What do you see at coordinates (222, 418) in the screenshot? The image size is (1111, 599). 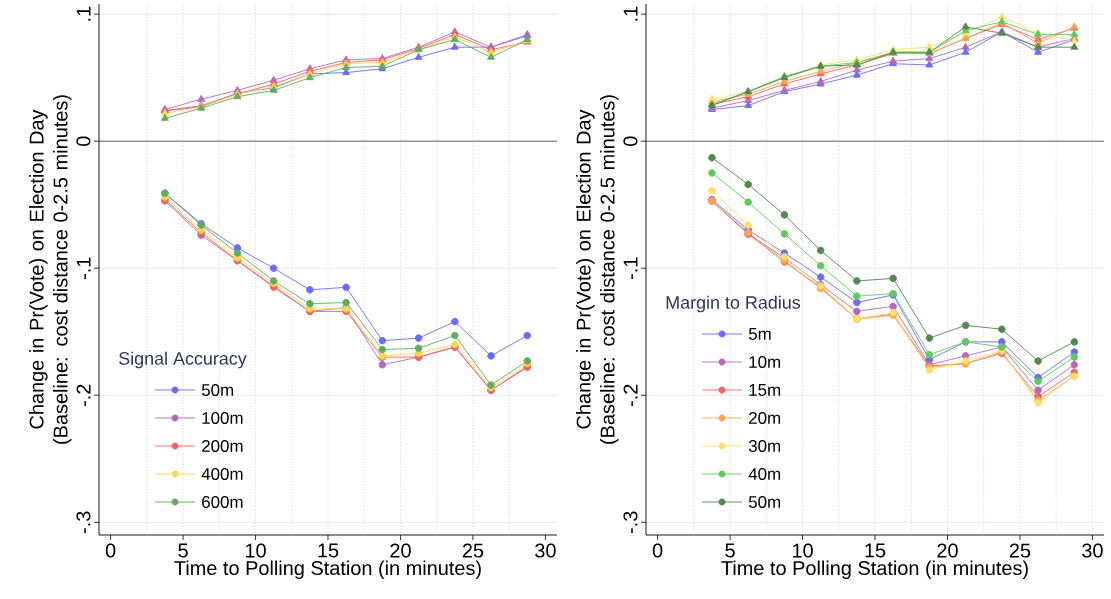 I see `legend-label: 100m` at bounding box center [222, 418].